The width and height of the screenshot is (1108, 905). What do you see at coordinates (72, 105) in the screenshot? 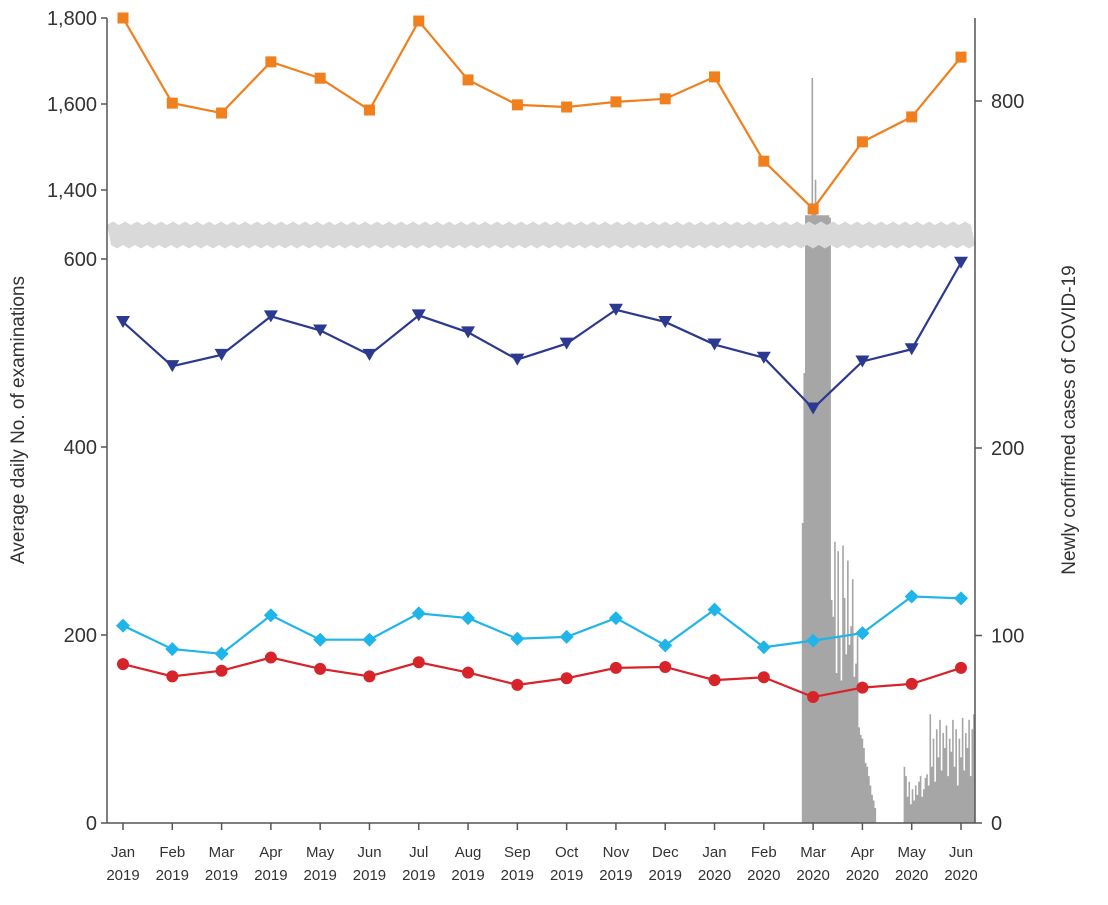
I see `left-tick-label: 1,600` at bounding box center [72, 105].